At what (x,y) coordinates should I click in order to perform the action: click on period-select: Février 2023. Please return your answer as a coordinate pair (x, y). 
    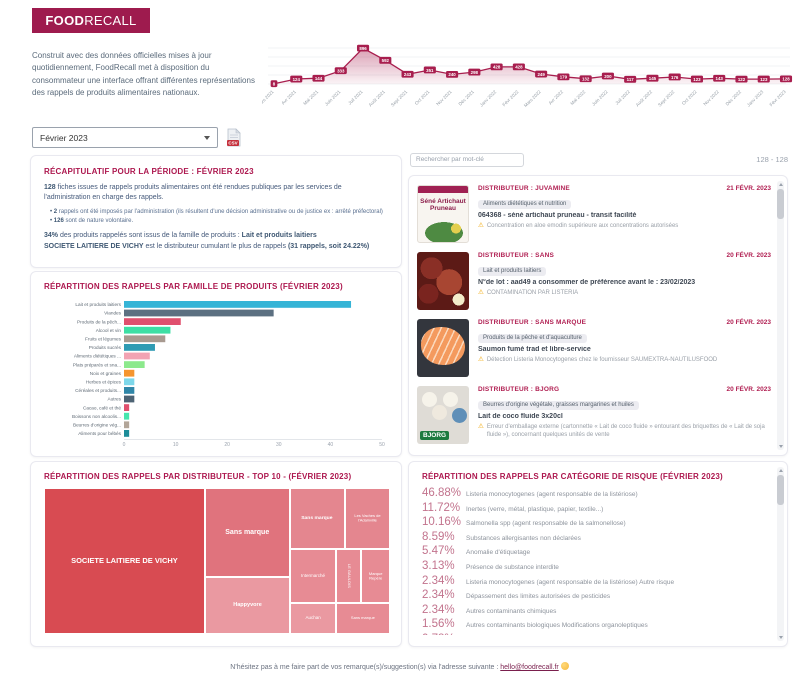
    Looking at the image, I should click on (125, 137).